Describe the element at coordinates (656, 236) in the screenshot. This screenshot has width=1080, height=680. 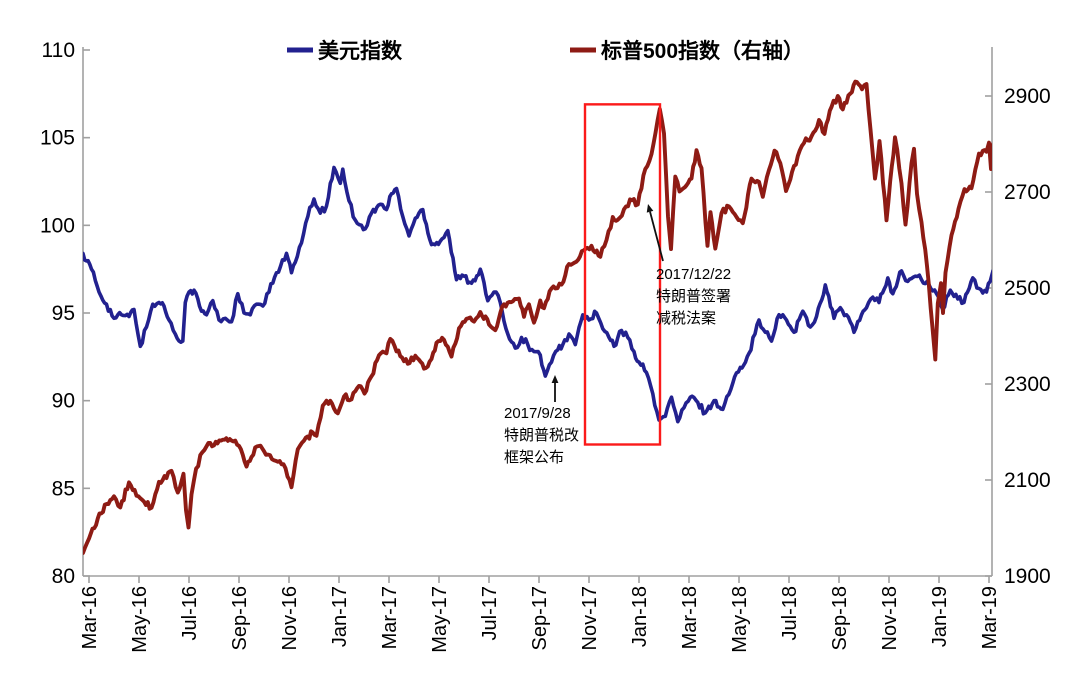
I see `annotation-arrow-line` at that location.